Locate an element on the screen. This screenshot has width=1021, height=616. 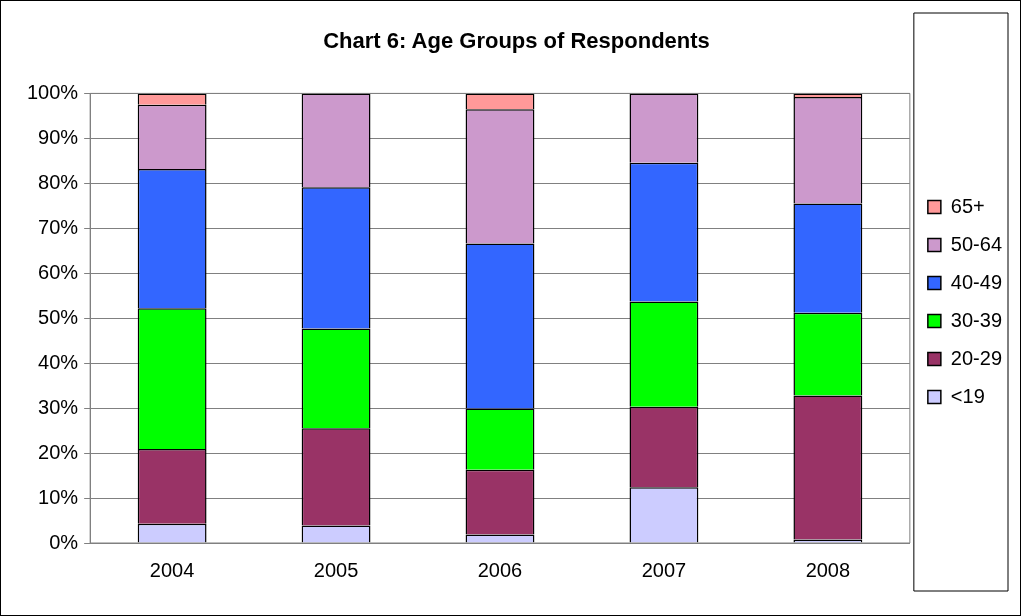
y-tick-label: 100% is located at coordinates (53, 91).